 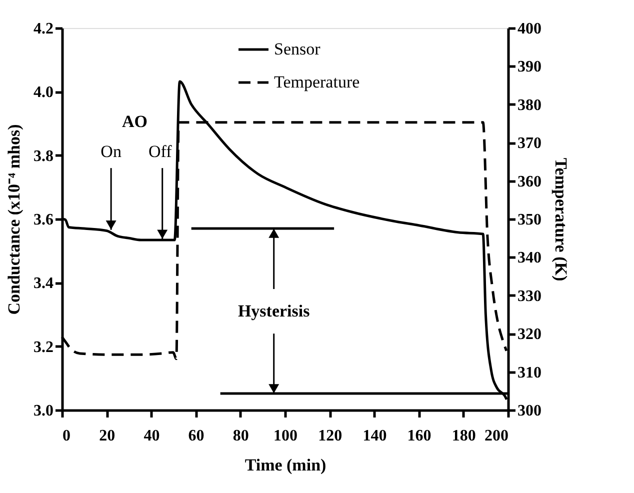 I want to click on y2-axis-title: Temperature (K), so click(x=561, y=220).